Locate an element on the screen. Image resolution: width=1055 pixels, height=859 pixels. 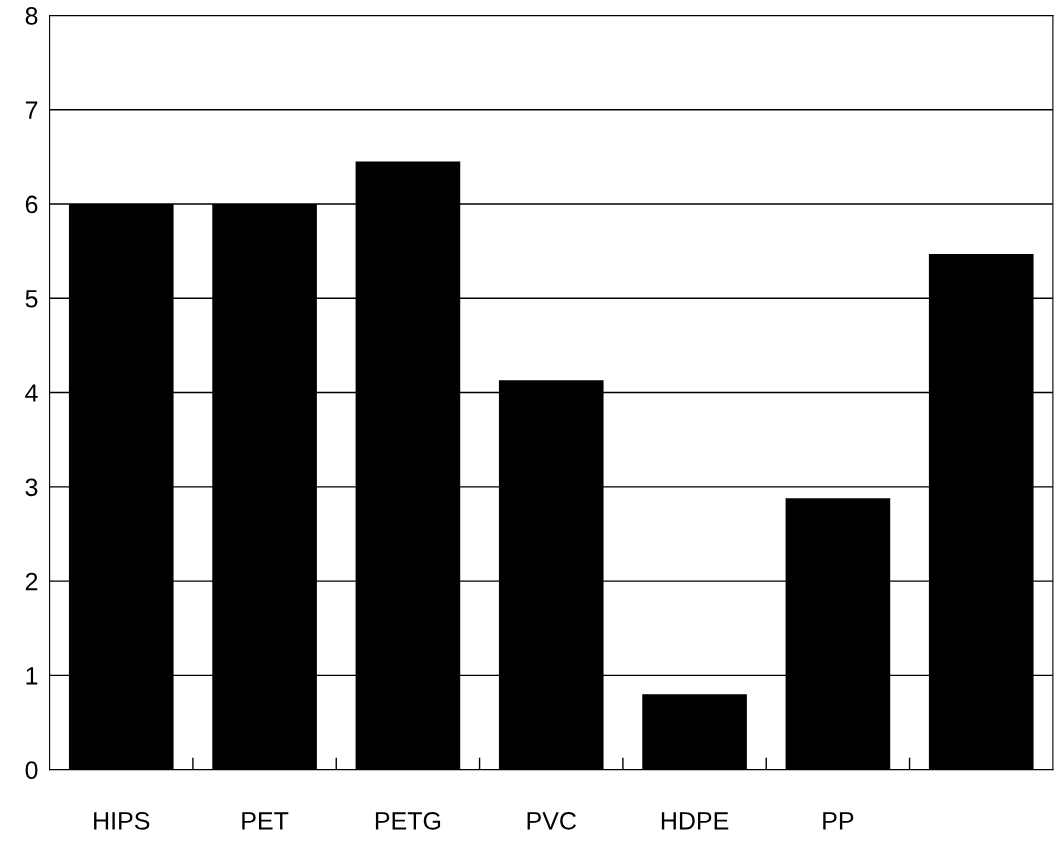
x-tick-label: PP is located at coordinates (838, 821).